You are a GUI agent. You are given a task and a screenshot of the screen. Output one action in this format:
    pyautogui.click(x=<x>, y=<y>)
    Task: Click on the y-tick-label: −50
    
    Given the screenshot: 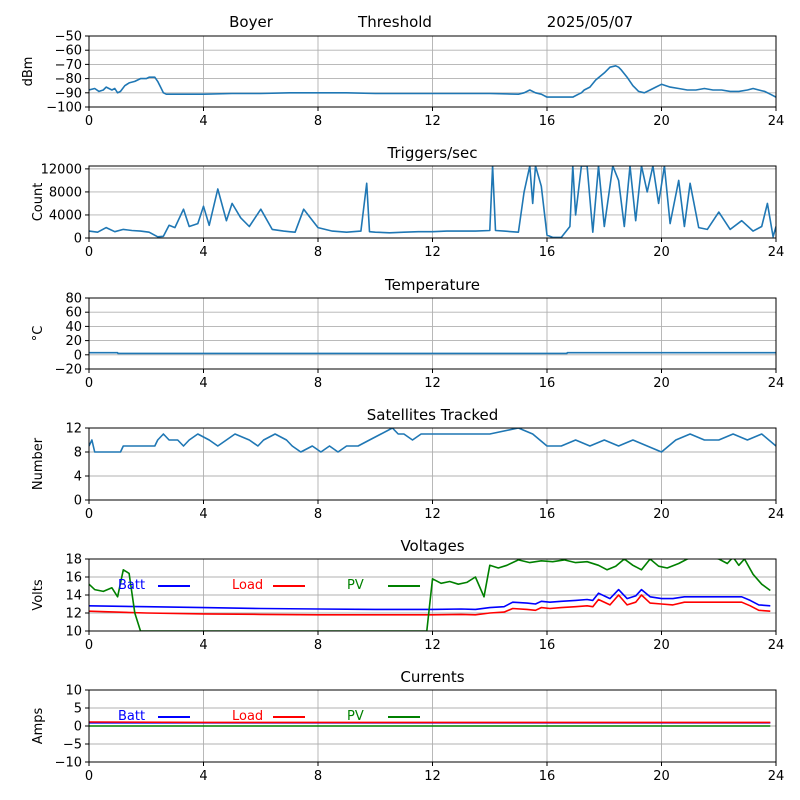 What is the action you would take?
    pyautogui.click(x=68, y=37)
    